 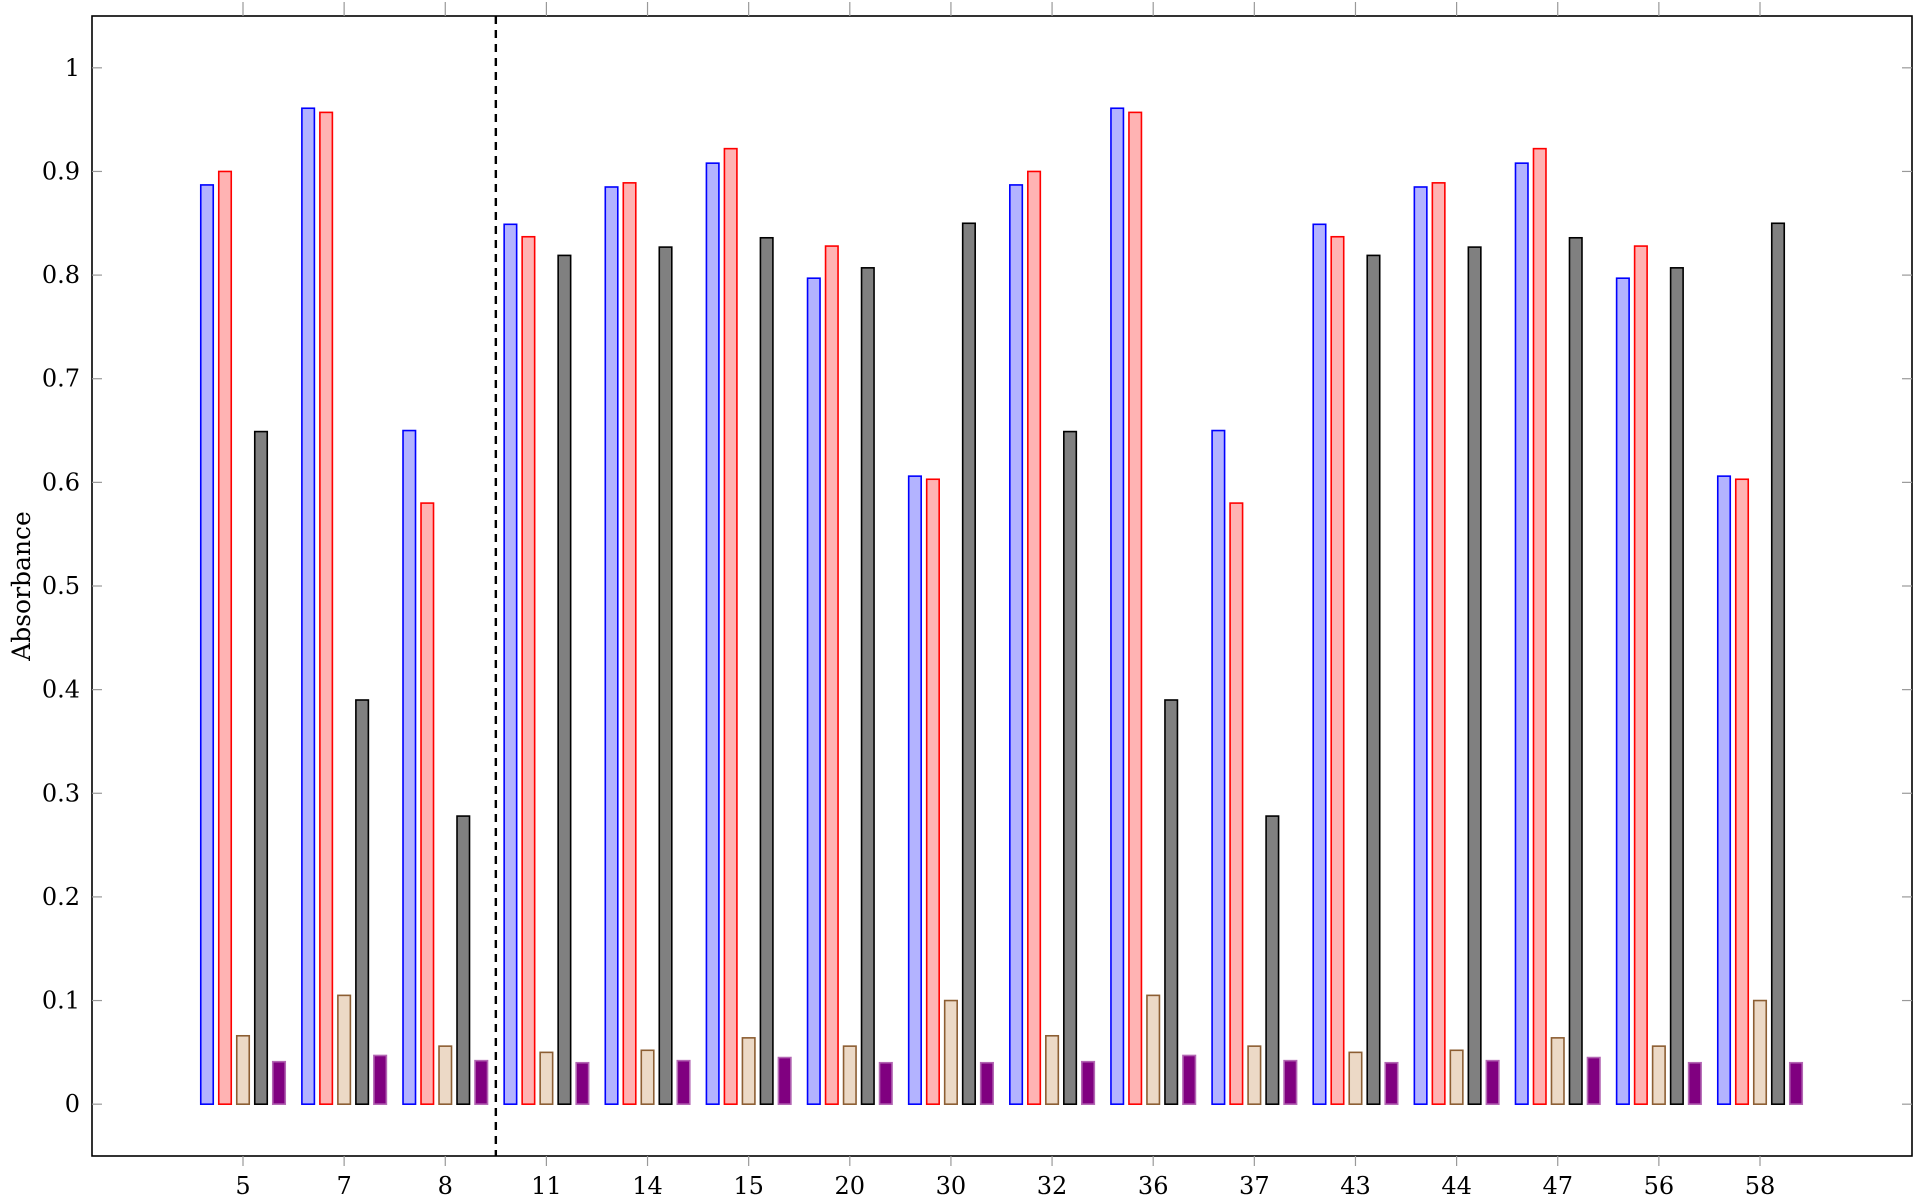 What do you see at coordinates (61, 482) in the screenshot?
I see `y-tick-label: 0.6` at bounding box center [61, 482].